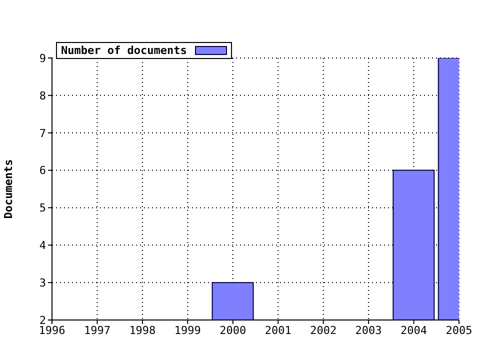  What do you see at coordinates (8, 189) in the screenshot?
I see `y-axis-title: Documents` at bounding box center [8, 189].